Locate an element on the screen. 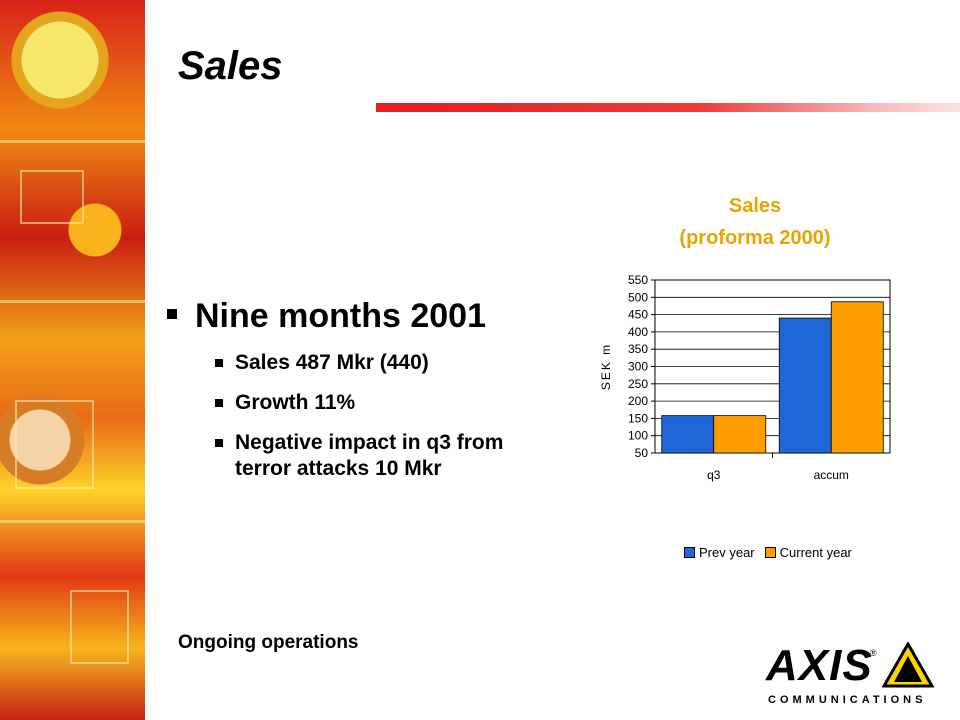  chart-legend: Prev year Current year is located at coordinates (773, 552).